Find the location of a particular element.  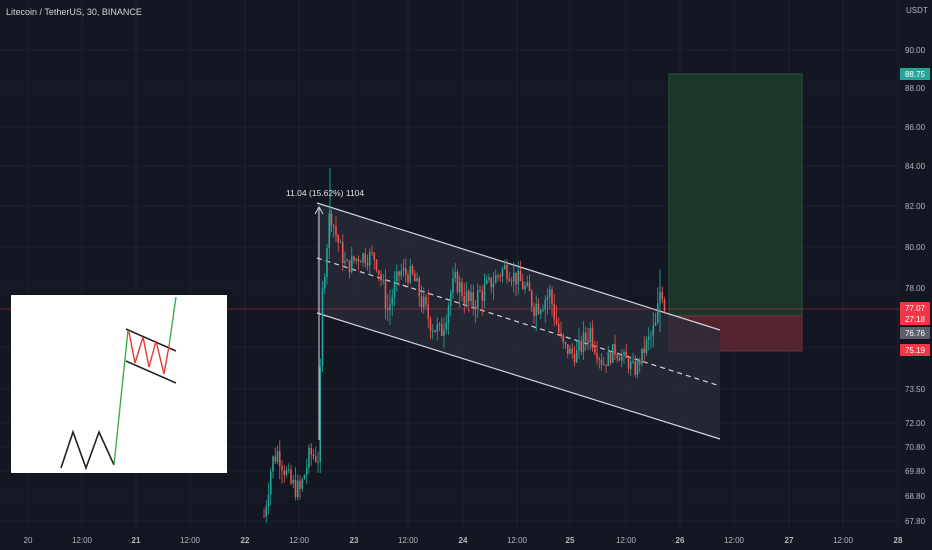

x-tick-label: 26 is located at coordinates (680, 540).